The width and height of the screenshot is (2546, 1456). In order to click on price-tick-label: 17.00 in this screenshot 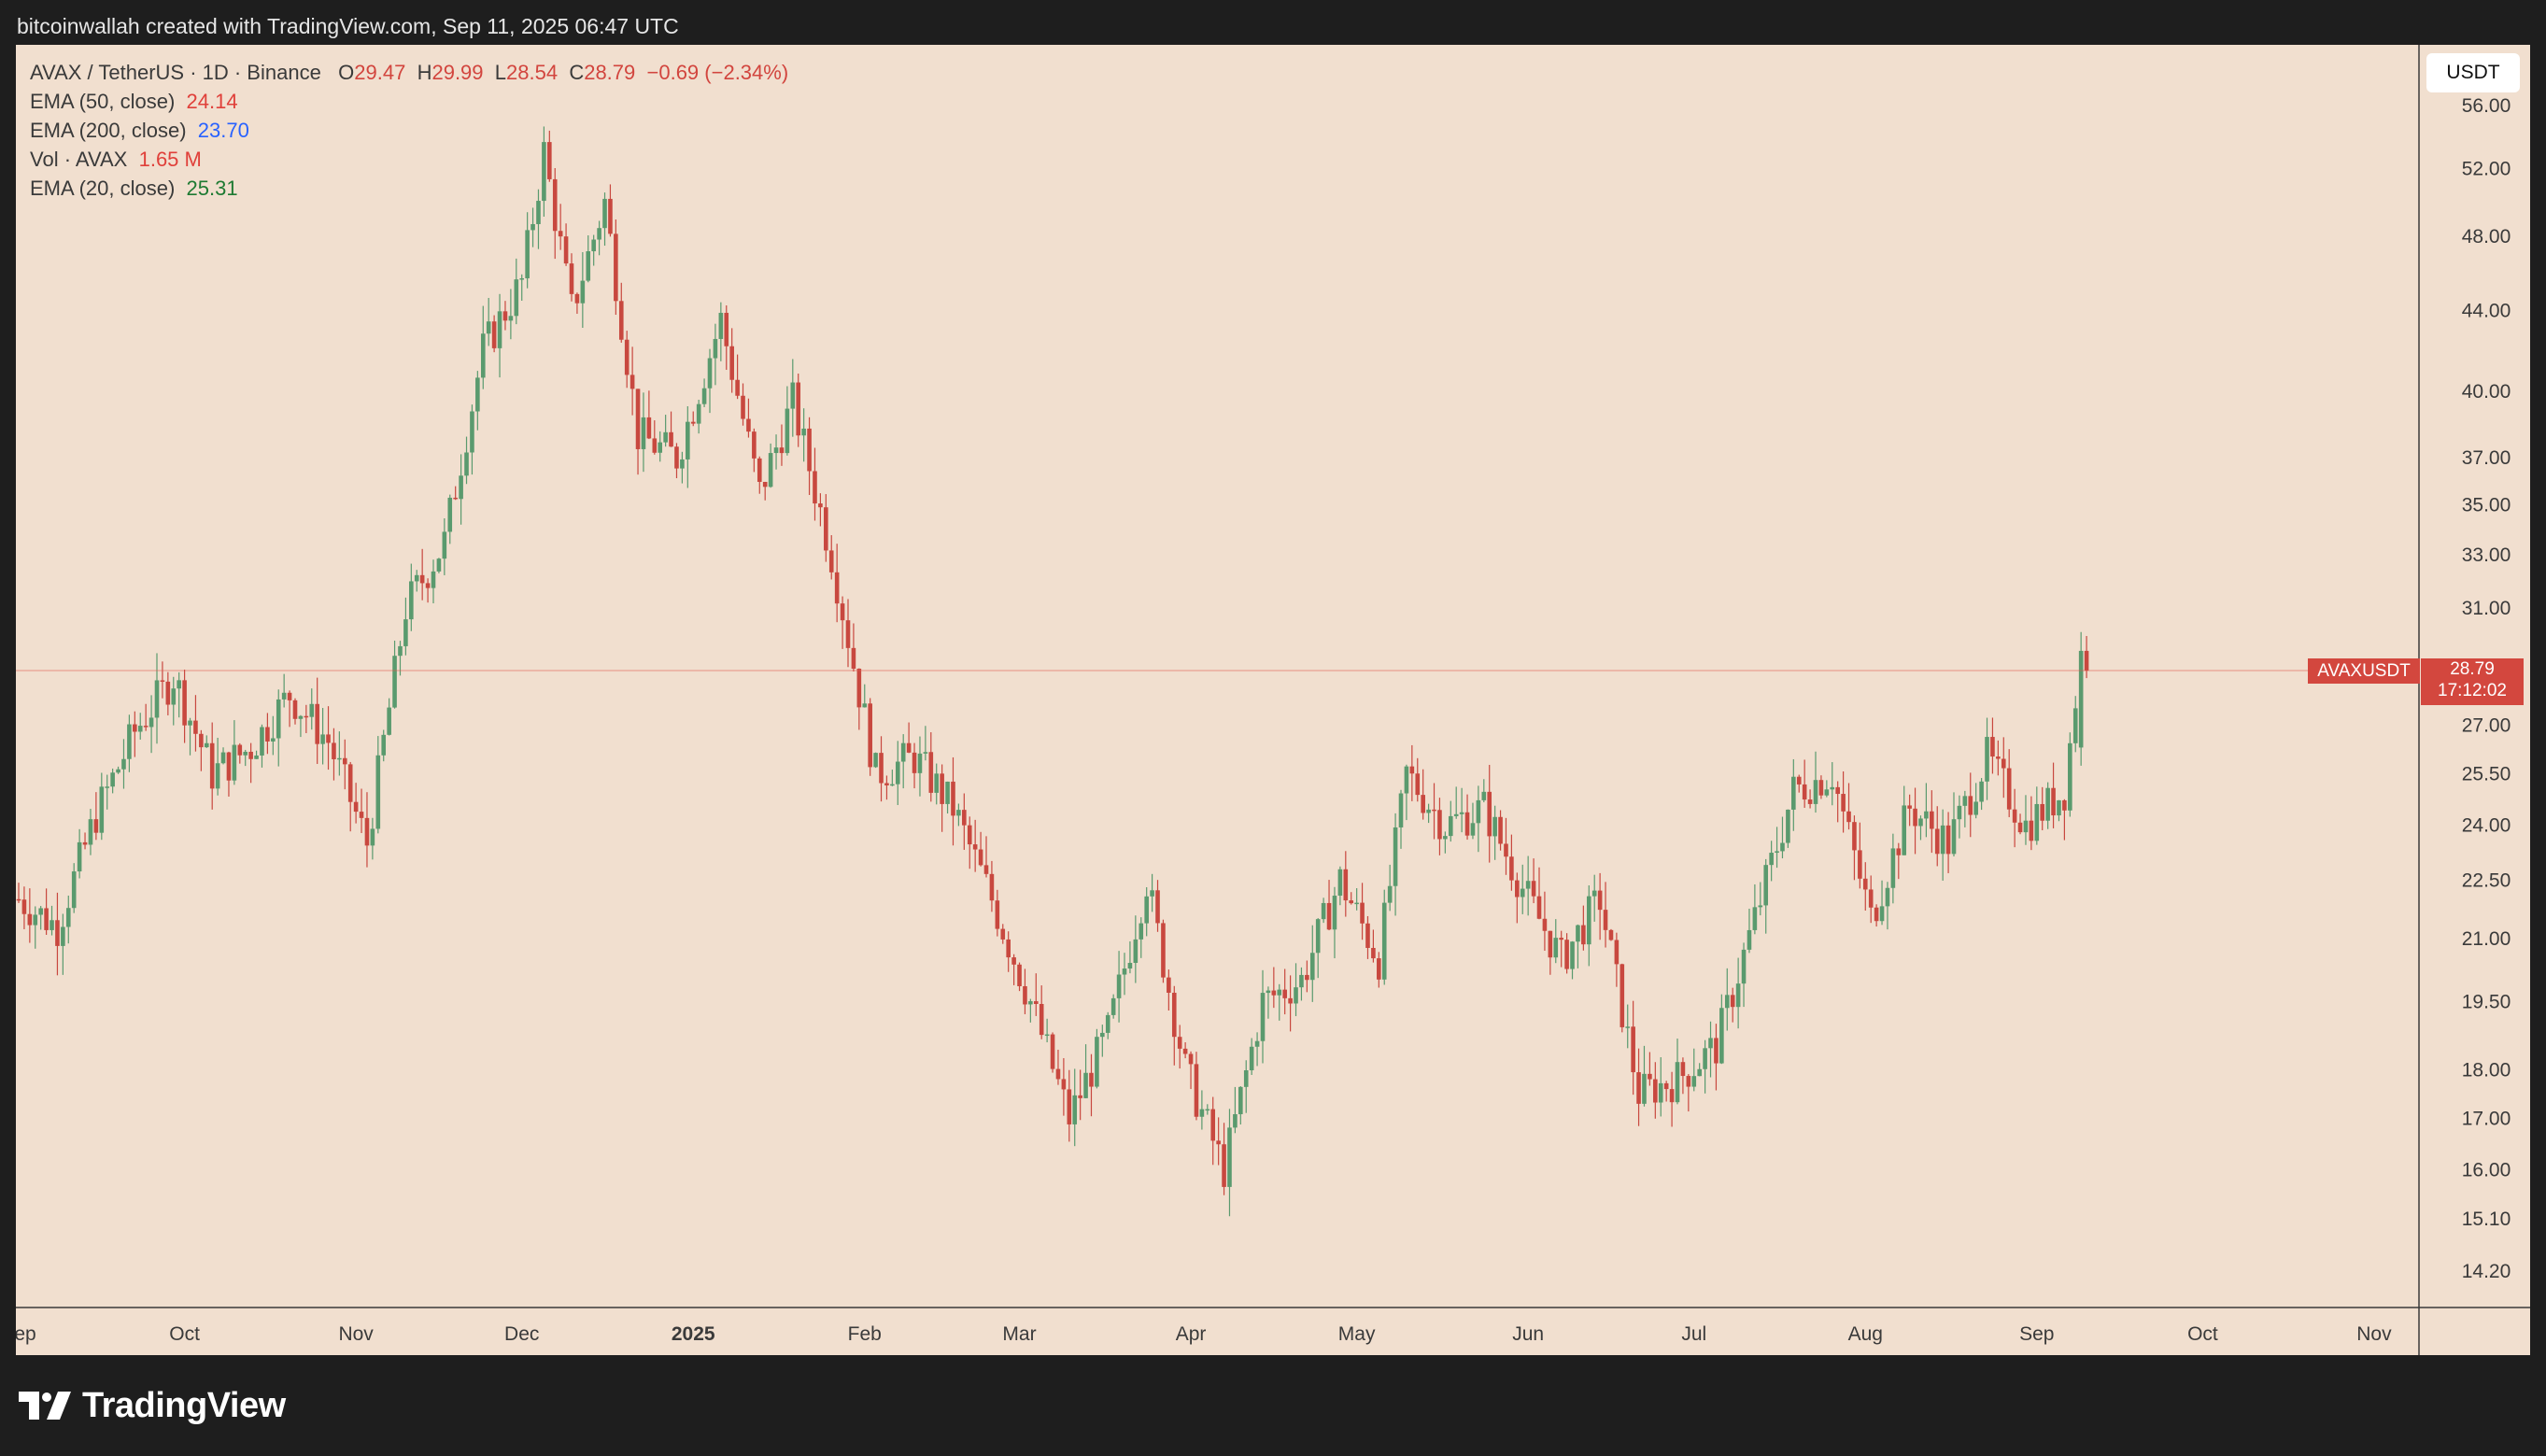, I will do `click(2486, 1118)`.